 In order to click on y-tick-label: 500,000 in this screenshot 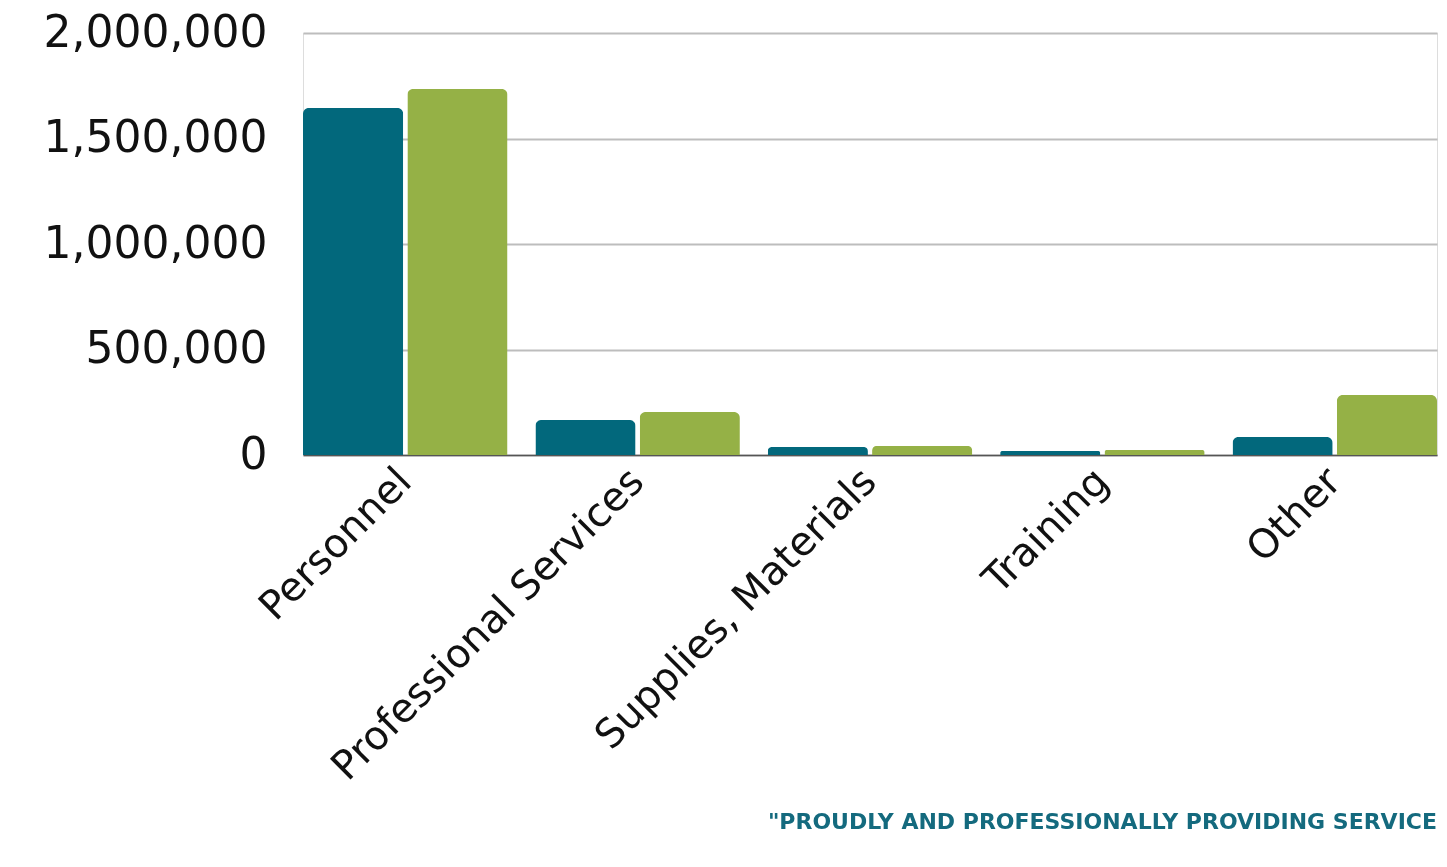, I will do `click(176, 347)`.